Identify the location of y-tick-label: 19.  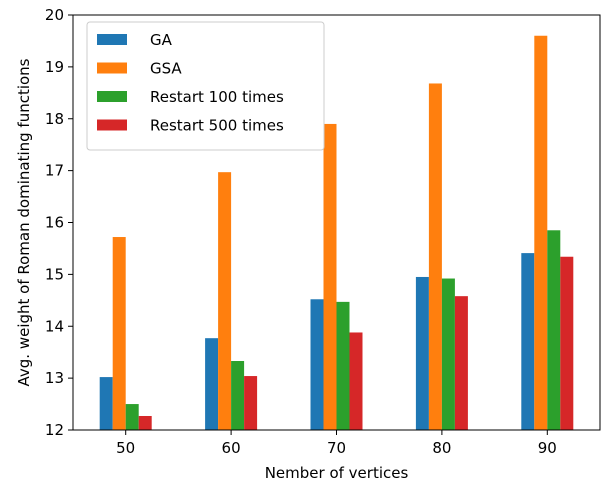
(54, 67).